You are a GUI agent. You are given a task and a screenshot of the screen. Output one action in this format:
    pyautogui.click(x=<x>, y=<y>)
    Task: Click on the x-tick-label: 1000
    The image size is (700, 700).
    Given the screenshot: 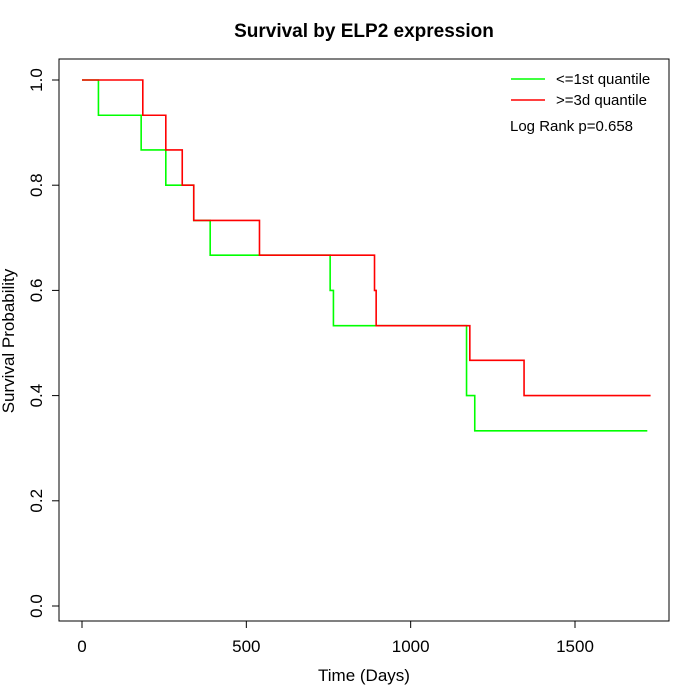 What is the action you would take?
    pyautogui.click(x=411, y=646)
    